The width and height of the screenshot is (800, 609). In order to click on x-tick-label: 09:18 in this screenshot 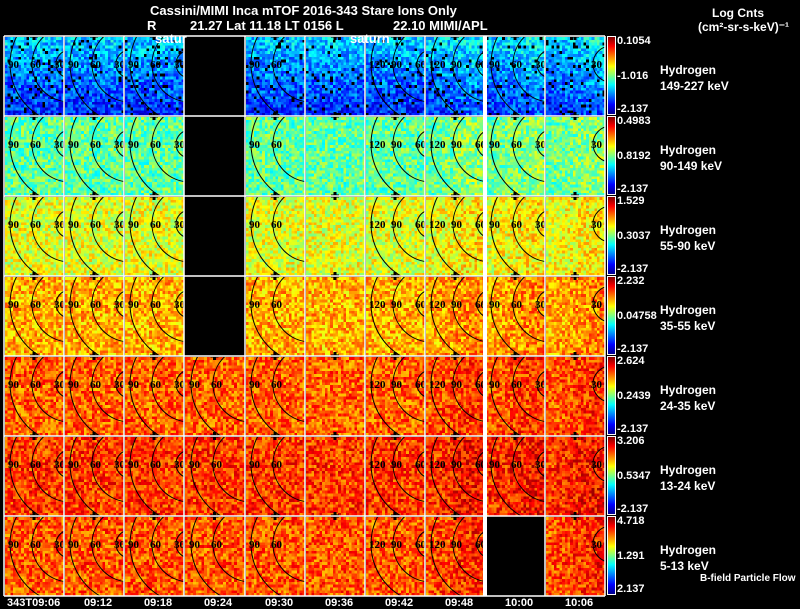, I will do `click(158, 603)`.